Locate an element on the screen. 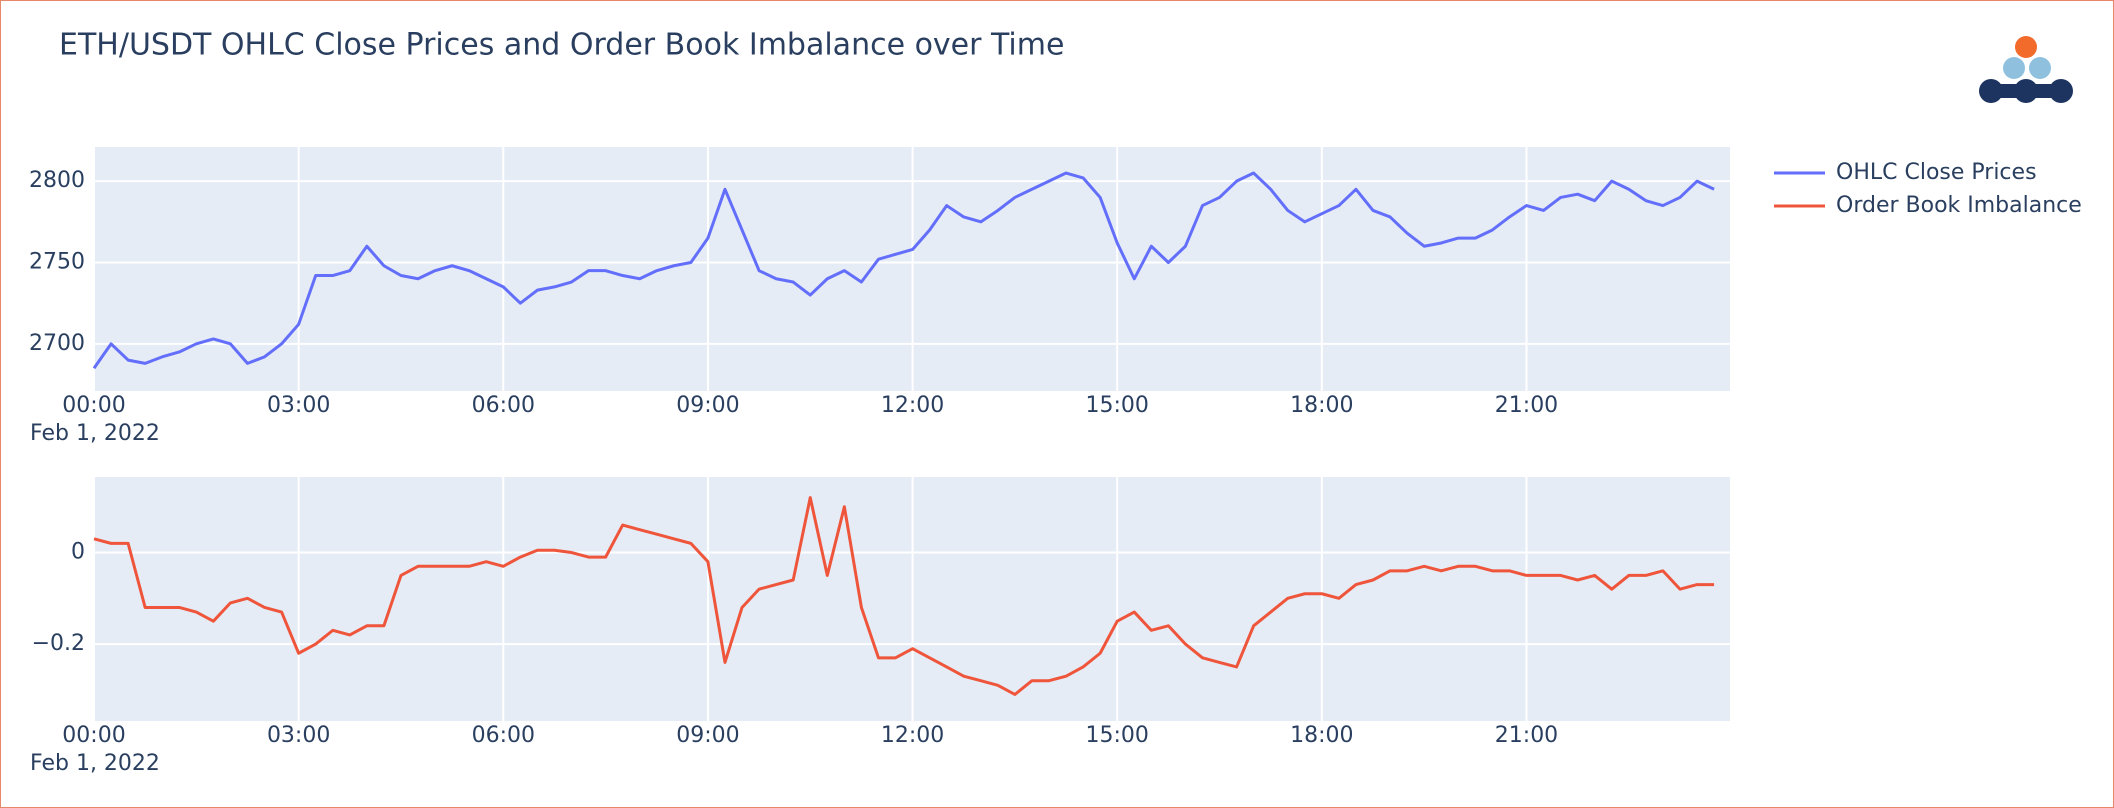  y-tick-label: 0 is located at coordinates (78, 552).